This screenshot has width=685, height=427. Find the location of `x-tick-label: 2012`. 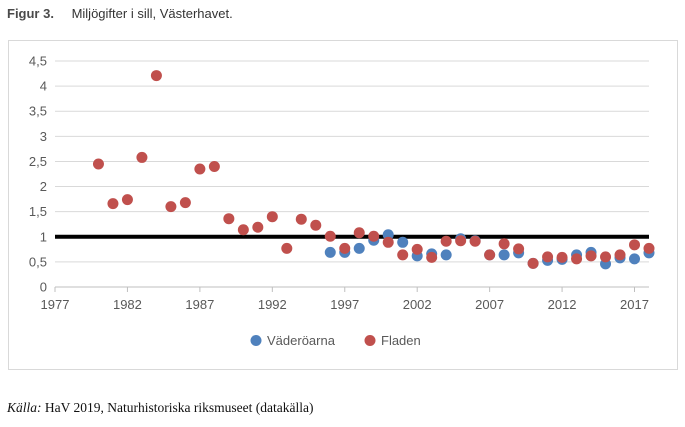

x-tick-label: 2012 is located at coordinates (562, 304).